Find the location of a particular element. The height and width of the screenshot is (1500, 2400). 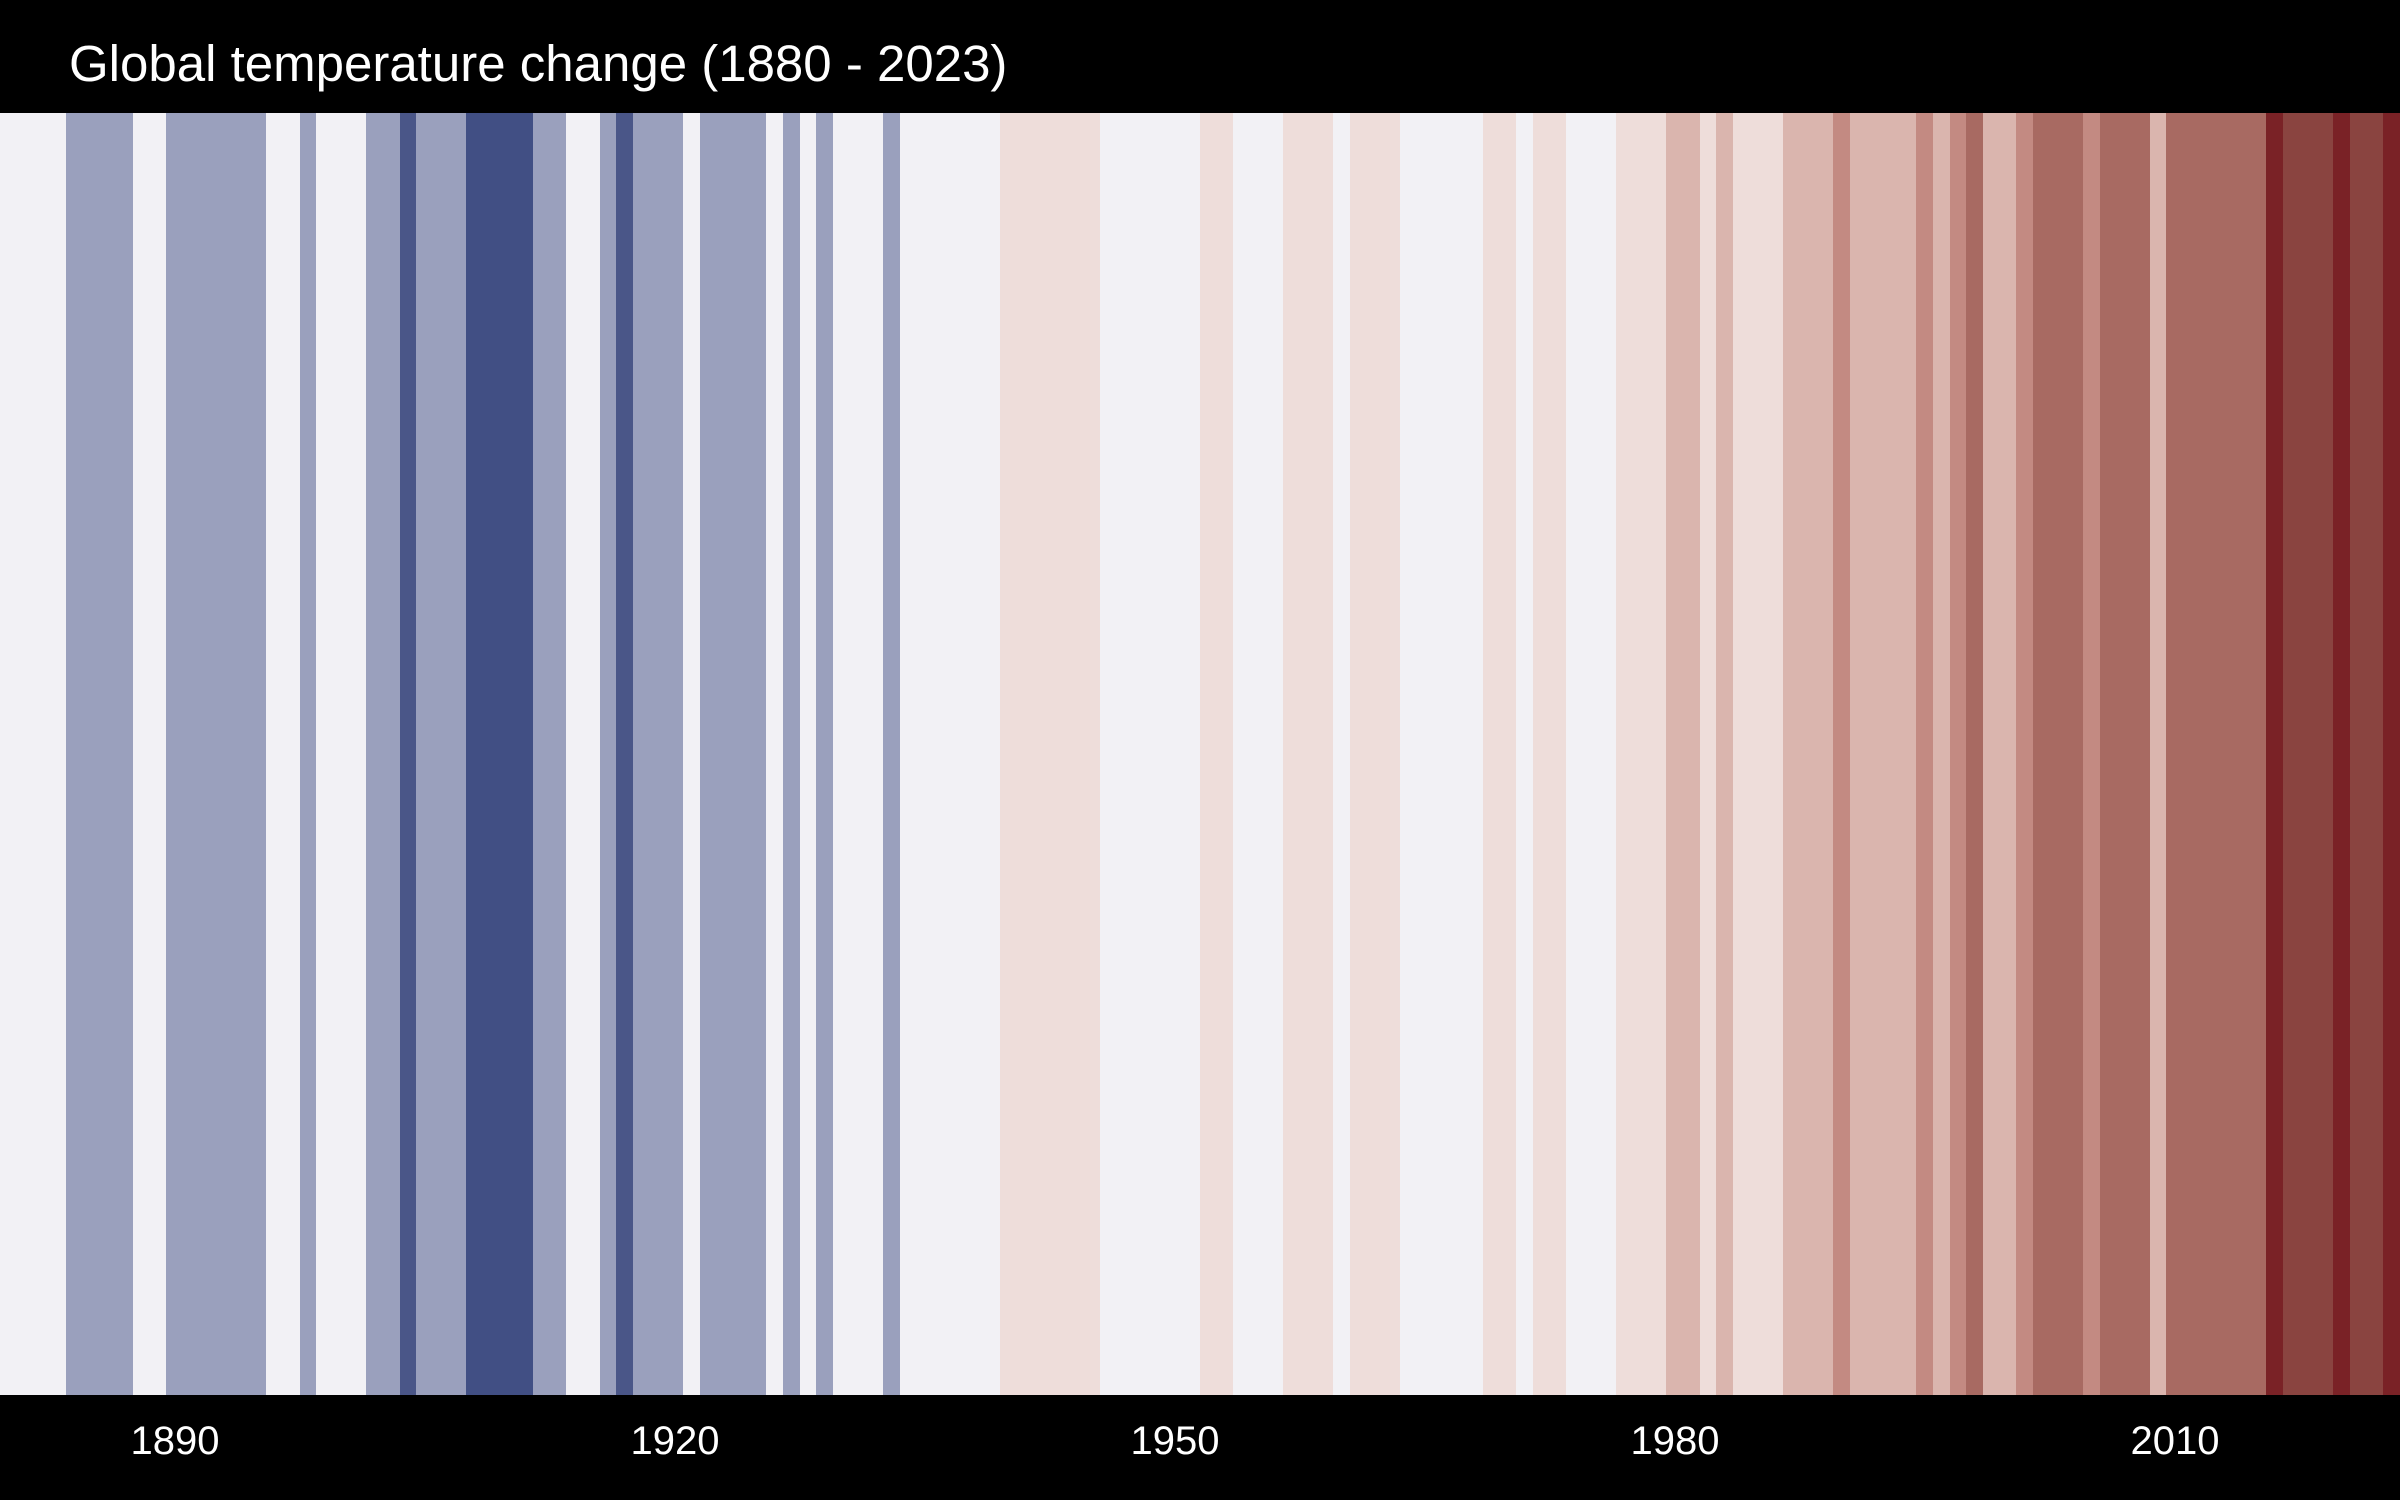

x-axis: 1890 1920 1950 1980 2010 is located at coordinates (1200, 1447).